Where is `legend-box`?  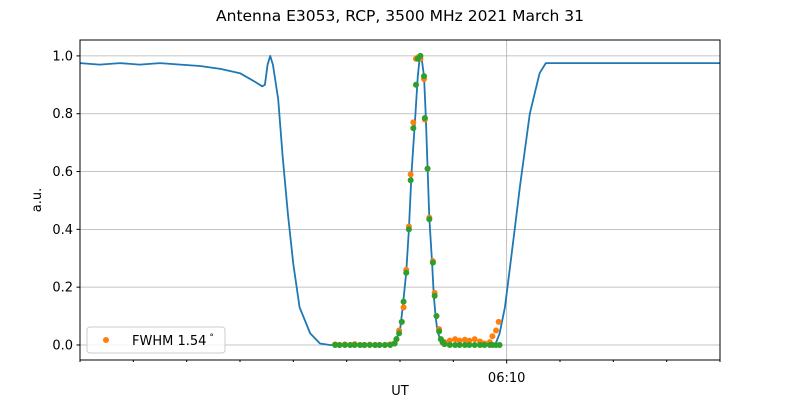
legend-box is located at coordinates (156, 340).